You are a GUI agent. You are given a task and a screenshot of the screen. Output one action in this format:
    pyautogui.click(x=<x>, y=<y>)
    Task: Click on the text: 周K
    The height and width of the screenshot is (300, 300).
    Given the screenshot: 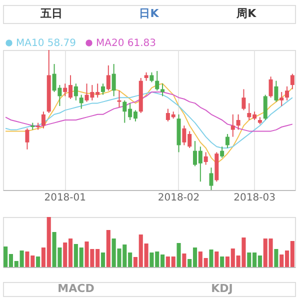 What is the action you would take?
    pyautogui.click(x=246, y=13)
    